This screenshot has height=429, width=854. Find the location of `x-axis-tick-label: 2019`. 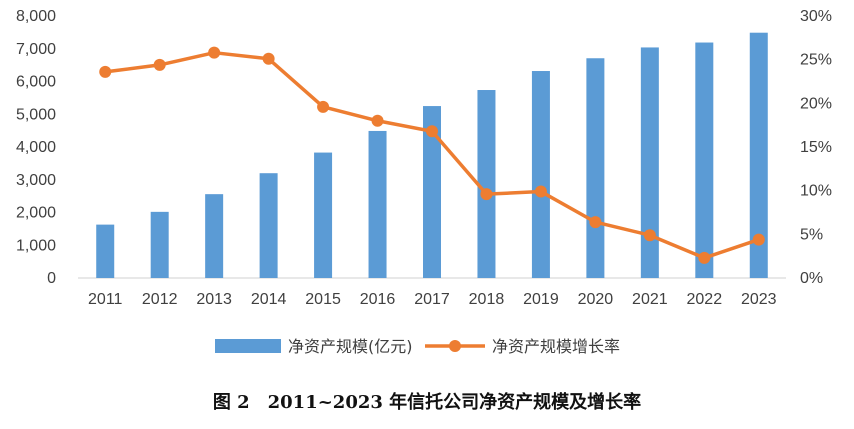

x-axis-tick-label: 2019 is located at coordinates (541, 299).